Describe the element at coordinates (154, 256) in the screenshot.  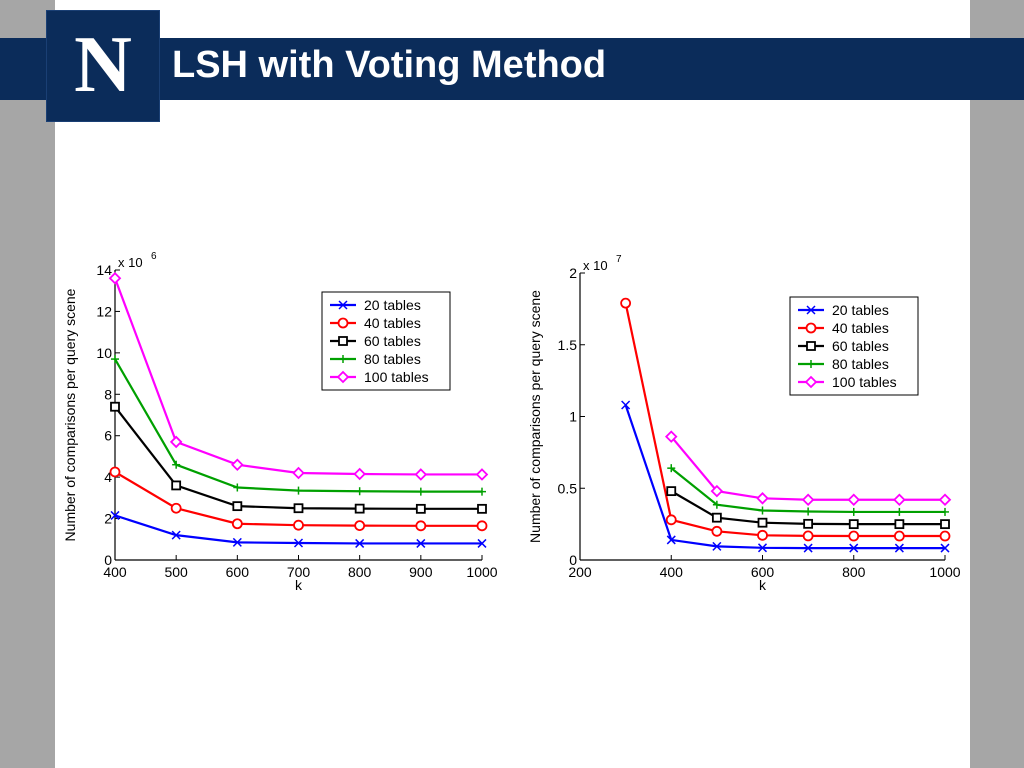
I see `exponent-value: 6` at that location.